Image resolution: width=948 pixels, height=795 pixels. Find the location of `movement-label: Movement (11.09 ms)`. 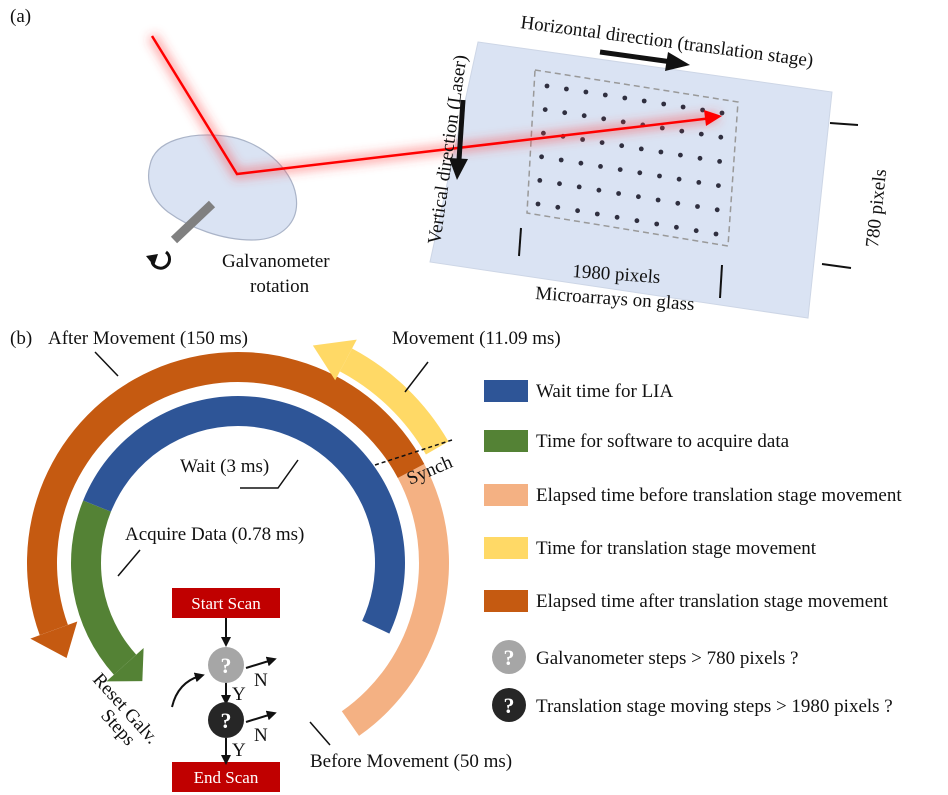

movement-label: Movement (11.09 ms) is located at coordinates (476, 338).